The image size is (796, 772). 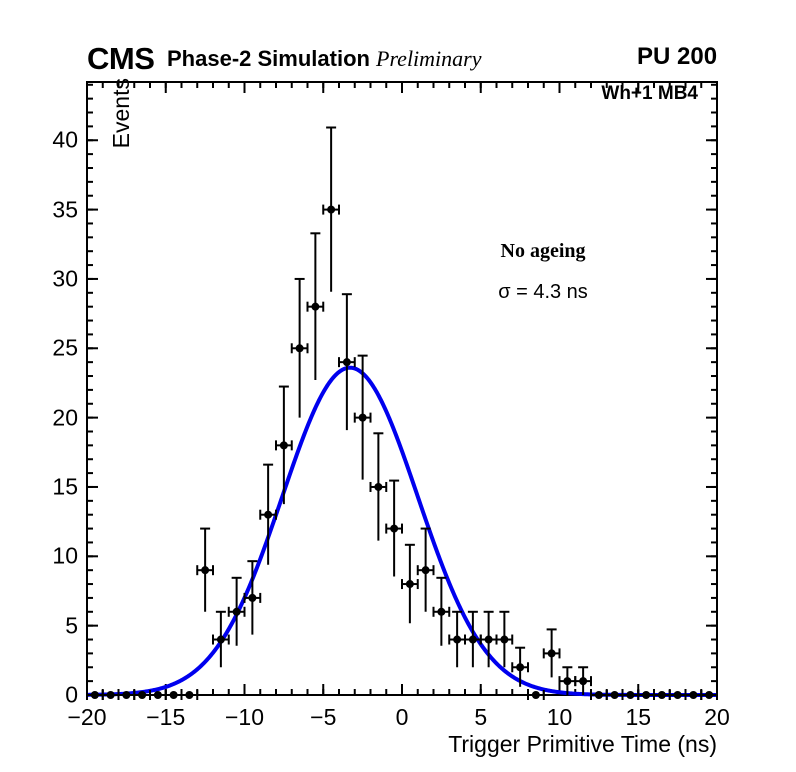 What do you see at coordinates (65, 209) in the screenshot?
I see `y-tick-label: 35` at bounding box center [65, 209].